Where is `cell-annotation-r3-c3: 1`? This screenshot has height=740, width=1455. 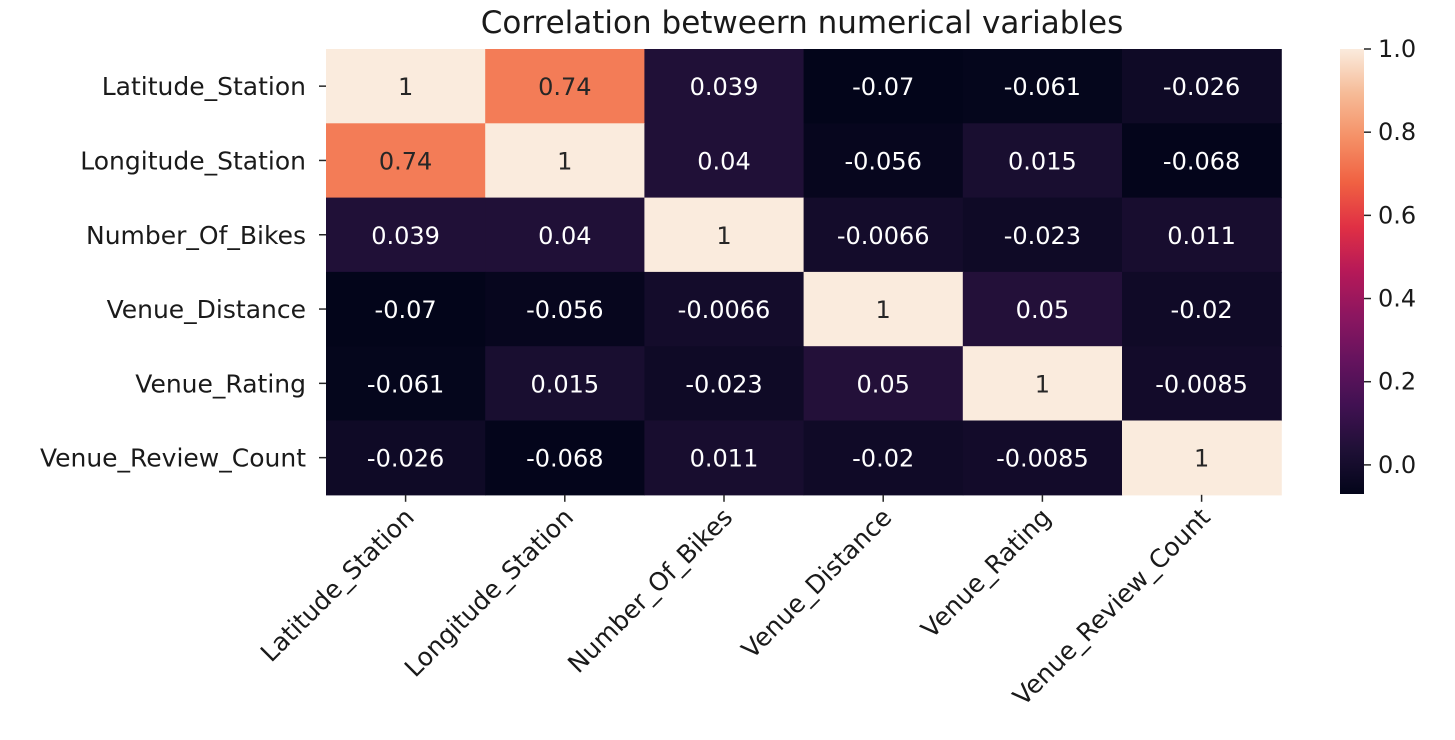 cell-annotation-r3-c3: 1 is located at coordinates (723, 236).